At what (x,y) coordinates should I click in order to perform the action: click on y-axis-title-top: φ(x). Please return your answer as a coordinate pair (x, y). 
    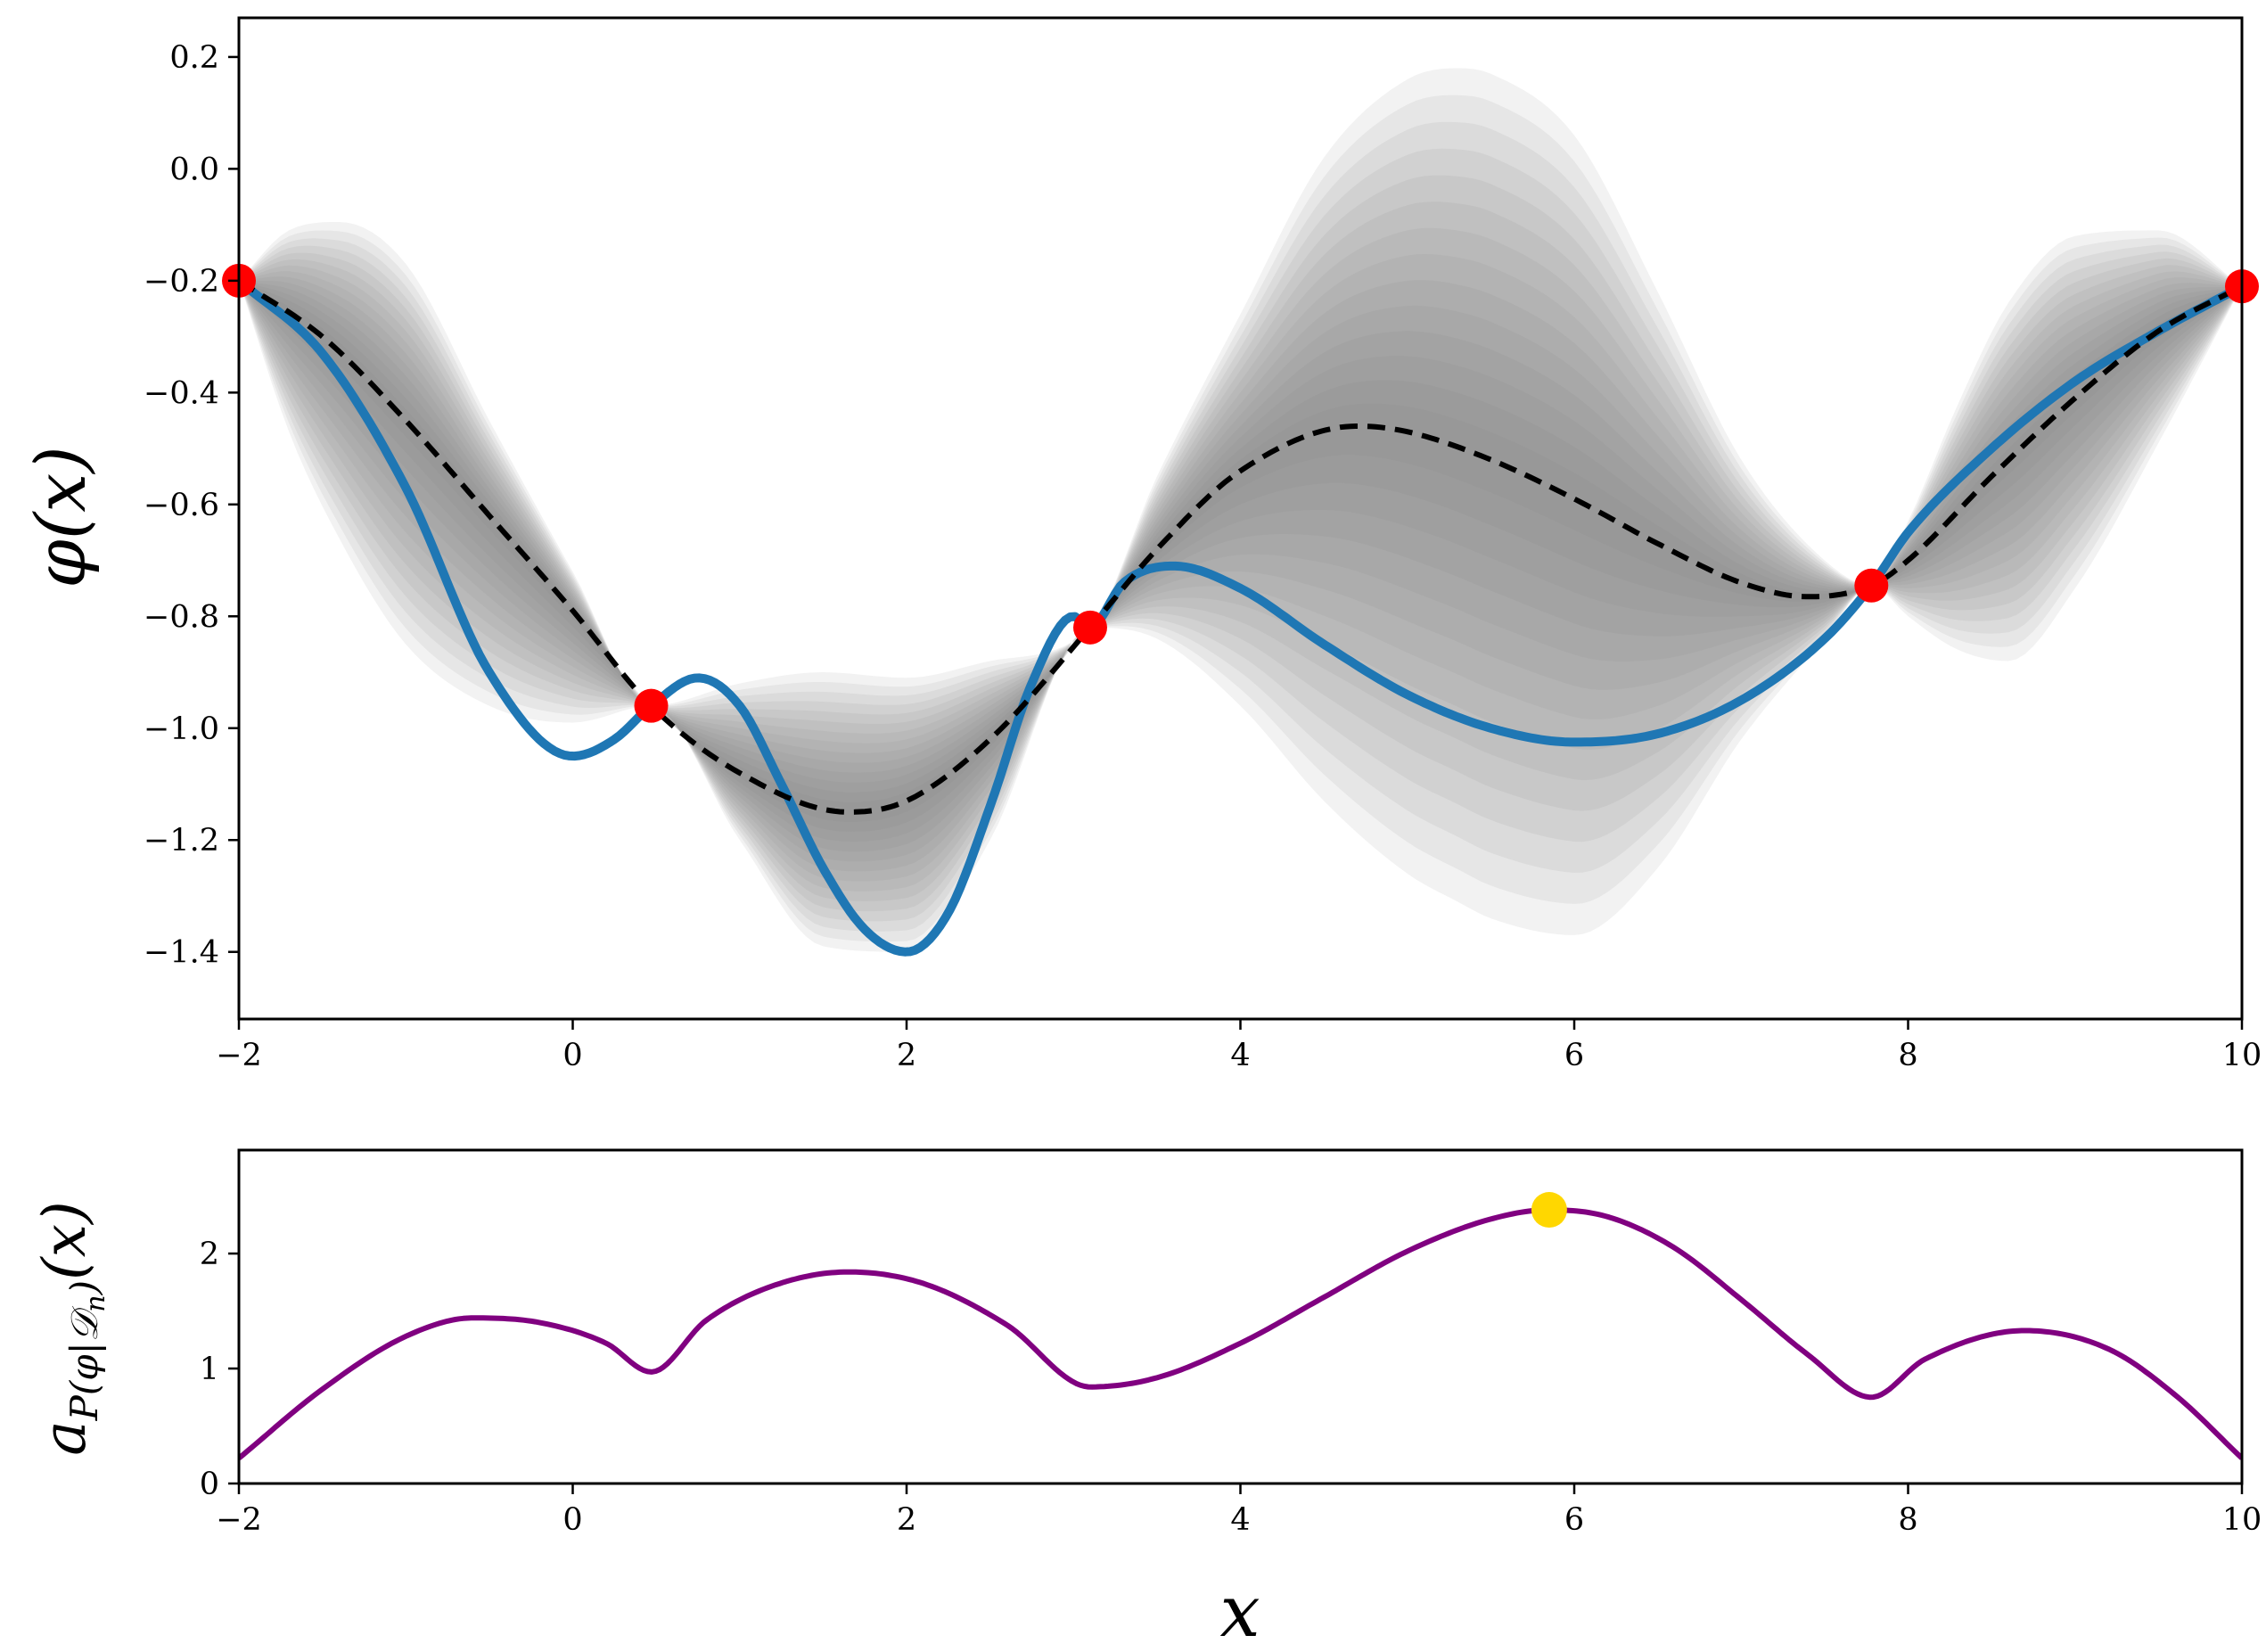
    Looking at the image, I should click on (62, 517).